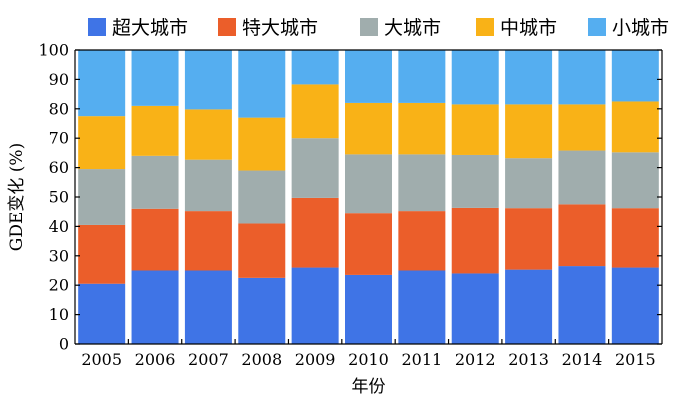  I want to click on x-tick-label: 2015, so click(635, 359).